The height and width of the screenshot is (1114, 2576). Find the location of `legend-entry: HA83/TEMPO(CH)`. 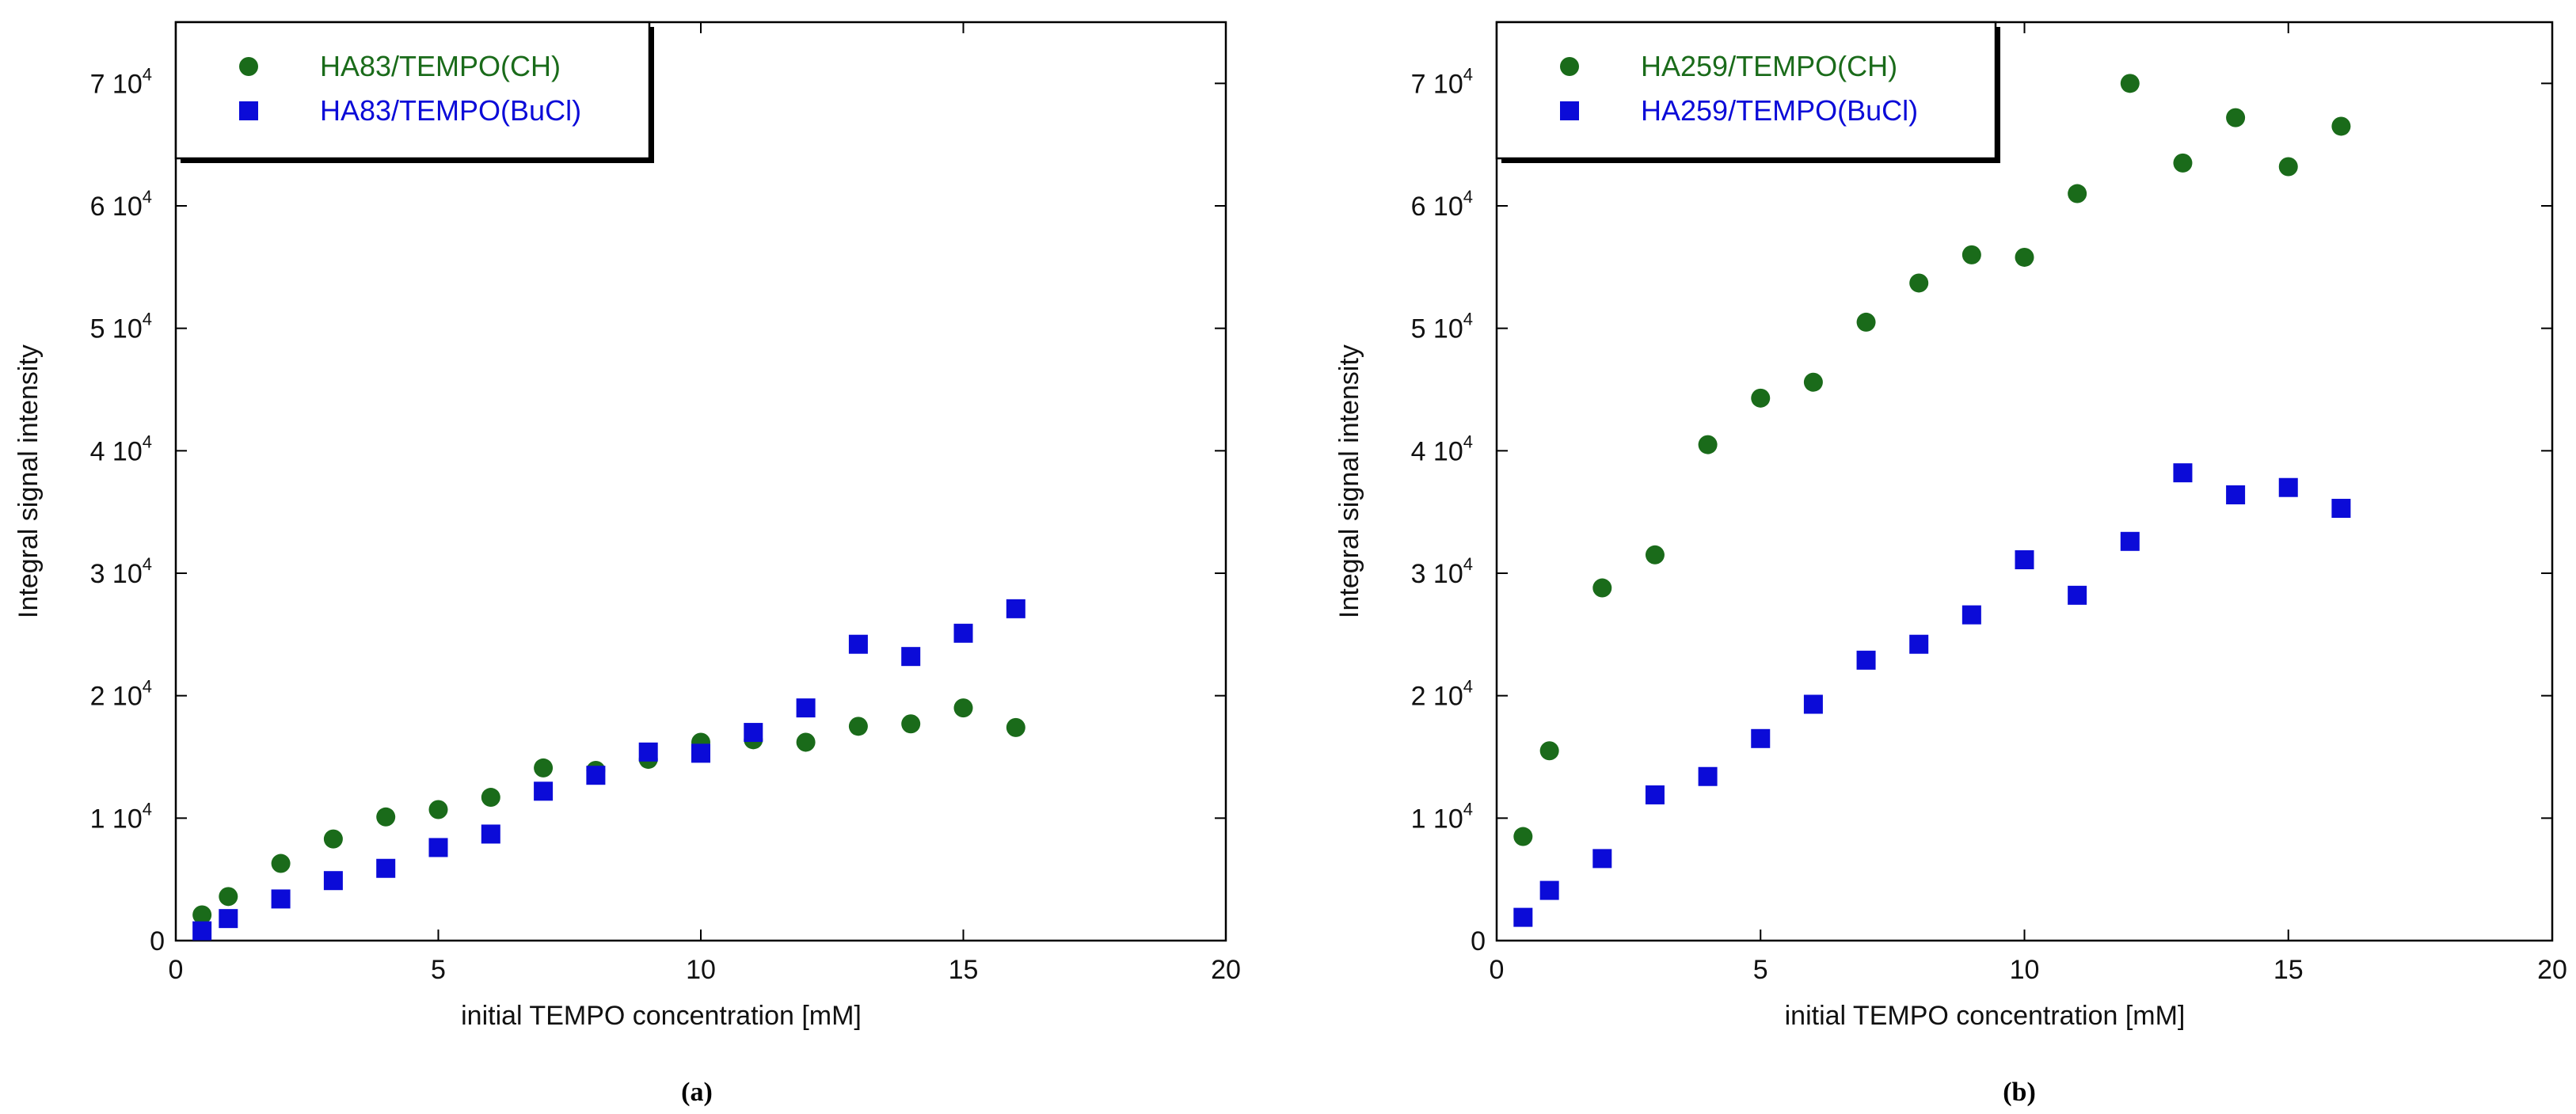

legend-entry: HA83/TEMPO(CH) is located at coordinates (440, 66).